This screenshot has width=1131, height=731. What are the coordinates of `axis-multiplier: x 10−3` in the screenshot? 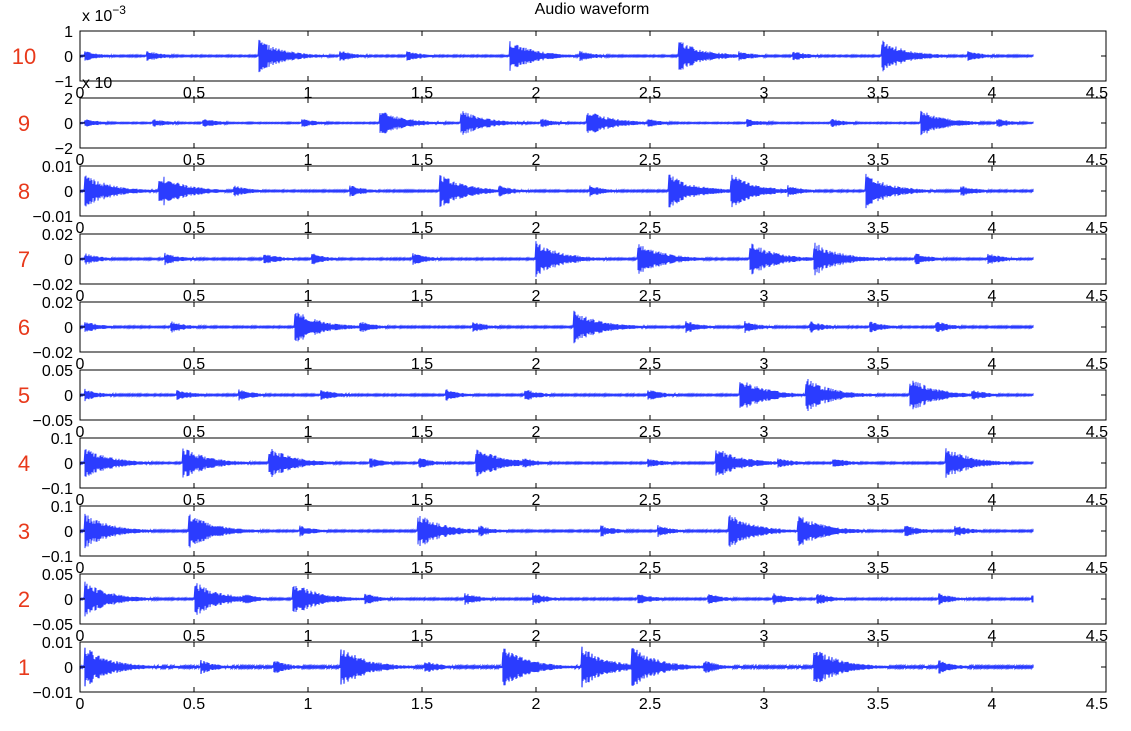 It's located at (104, 14).